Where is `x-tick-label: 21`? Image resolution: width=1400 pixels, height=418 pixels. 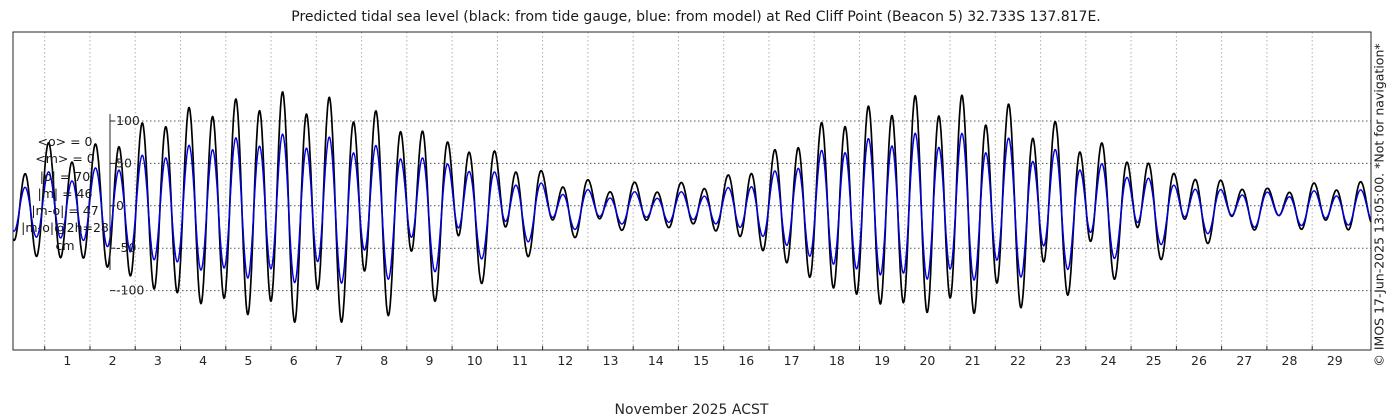 x-tick-label: 21 is located at coordinates (973, 360).